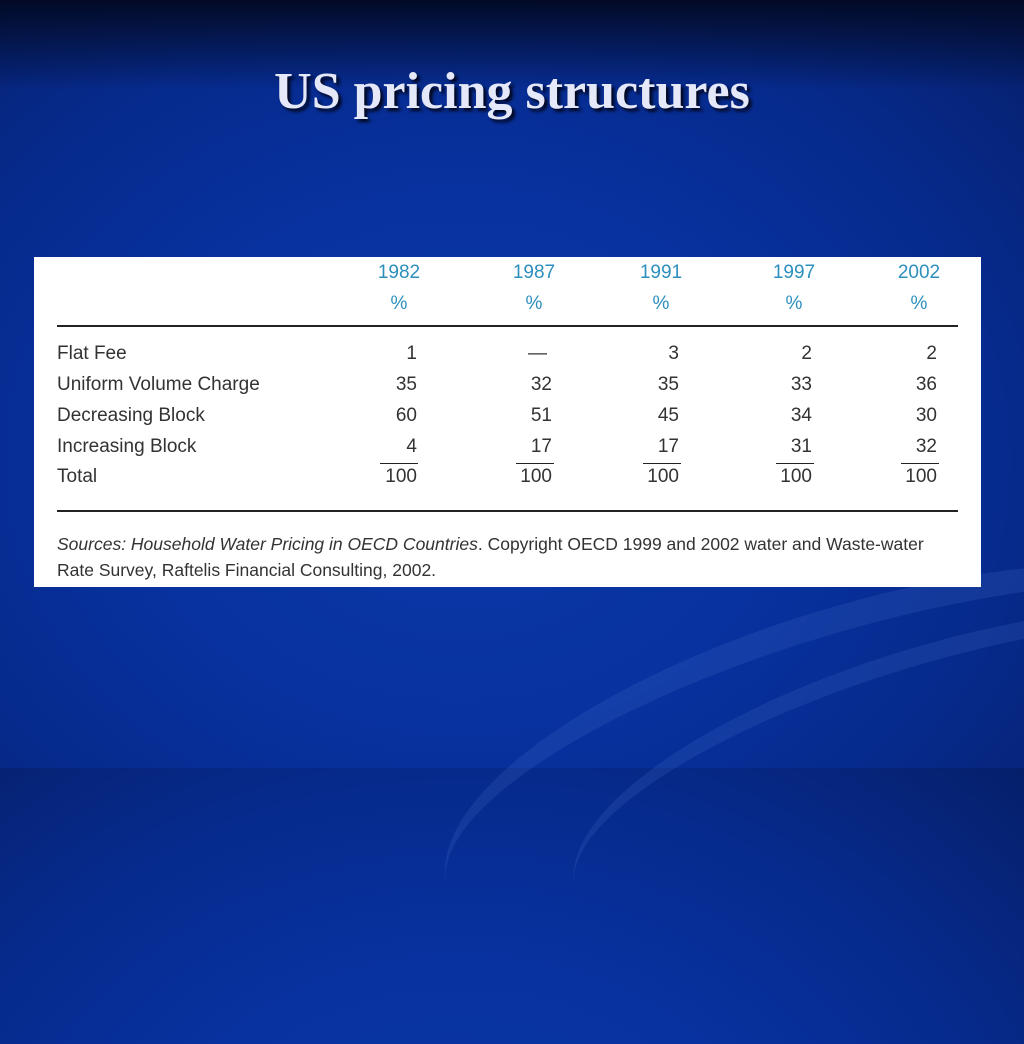 The width and height of the screenshot is (1024, 1044). What do you see at coordinates (399, 272) in the screenshot?
I see `col-header-year: 1982` at bounding box center [399, 272].